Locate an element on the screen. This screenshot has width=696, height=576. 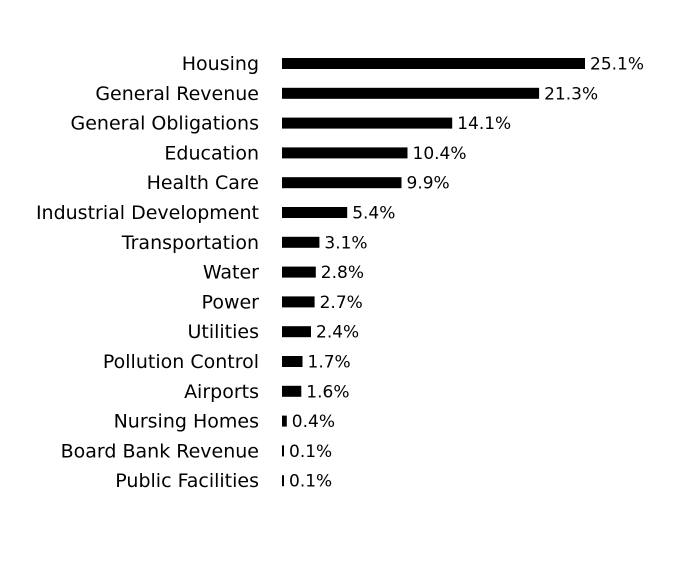
category-label: Pollution Control is located at coordinates (181, 362).